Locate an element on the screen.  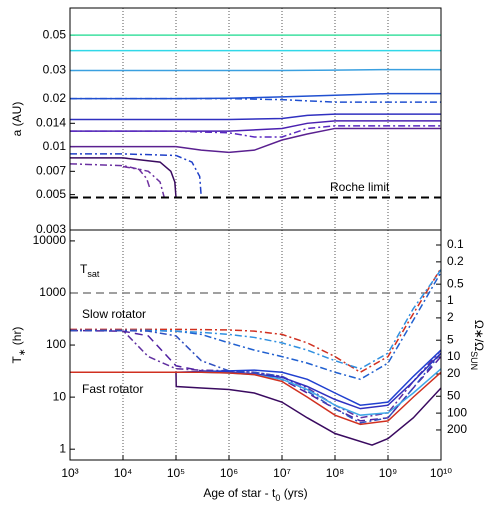
y-tick-label: 0.02 is located at coordinates (55, 98).